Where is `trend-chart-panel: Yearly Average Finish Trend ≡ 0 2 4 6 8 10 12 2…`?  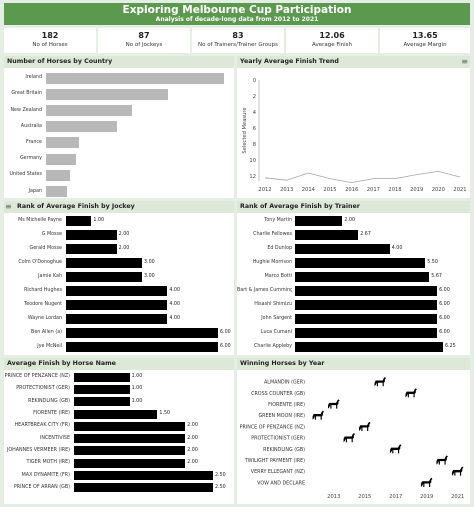
trend-chart-panel: Yearly Average Finish Trend ≡ 0 2 4 6 8 10 12 2… is located at coordinates (353, 127).